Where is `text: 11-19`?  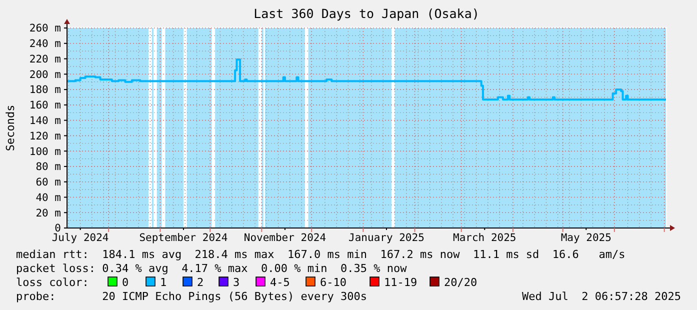
text: 11-19 is located at coordinates (401, 282).